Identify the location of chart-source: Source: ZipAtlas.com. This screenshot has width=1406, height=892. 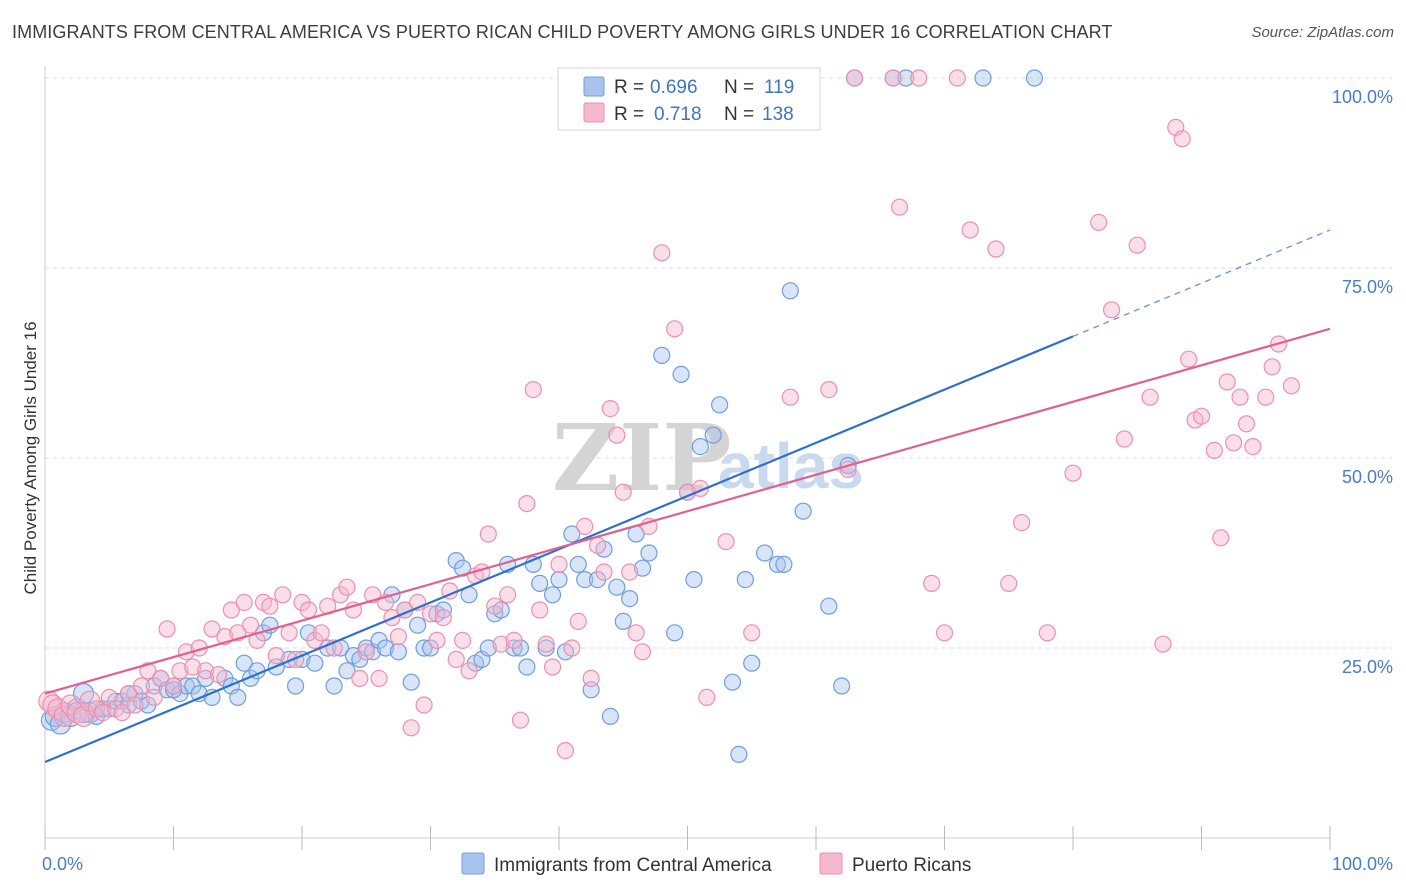
(1322, 32).